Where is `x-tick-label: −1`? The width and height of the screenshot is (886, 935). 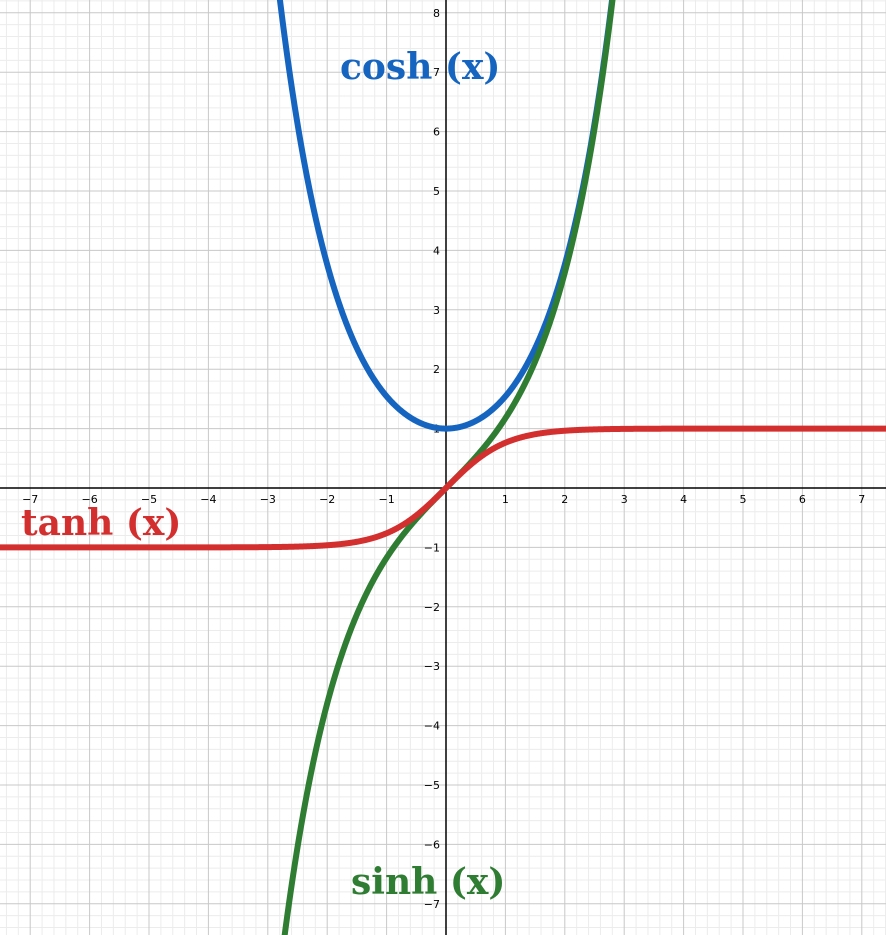 x-tick-label: −1 is located at coordinates (386, 499).